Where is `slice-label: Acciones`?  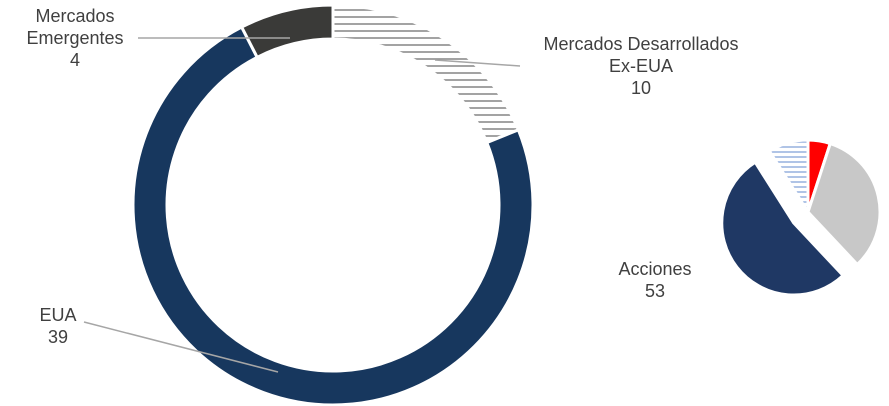
slice-label: Acciones is located at coordinates (654, 269).